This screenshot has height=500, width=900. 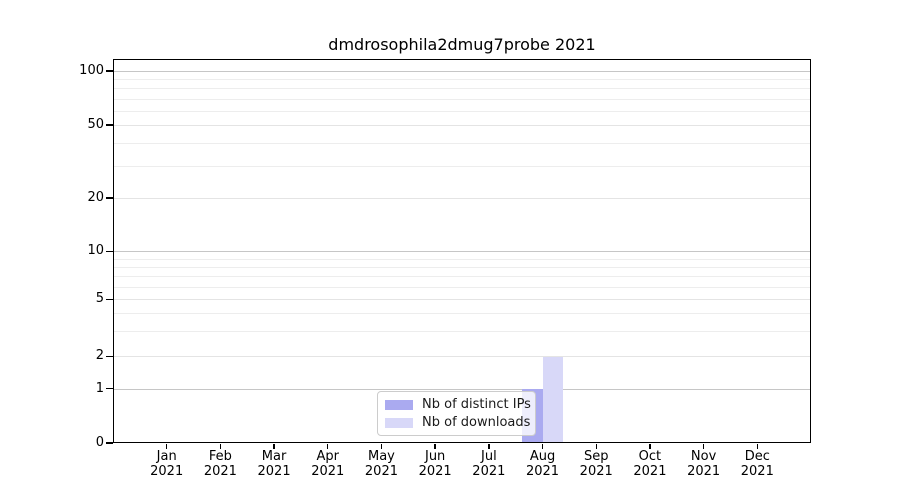 What do you see at coordinates (542, 464) in the screenshot?
I see `x-tick-label-8: Aug 2021` at bounding box center [542, 464].